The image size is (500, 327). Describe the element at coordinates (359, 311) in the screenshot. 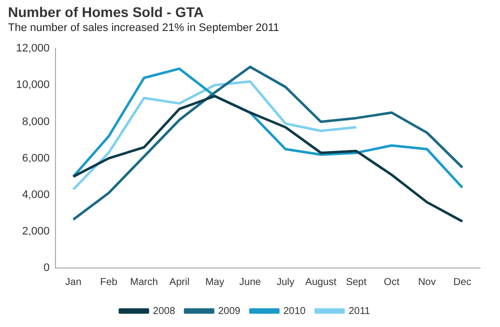

I see `legend-label: 2011` at that location.